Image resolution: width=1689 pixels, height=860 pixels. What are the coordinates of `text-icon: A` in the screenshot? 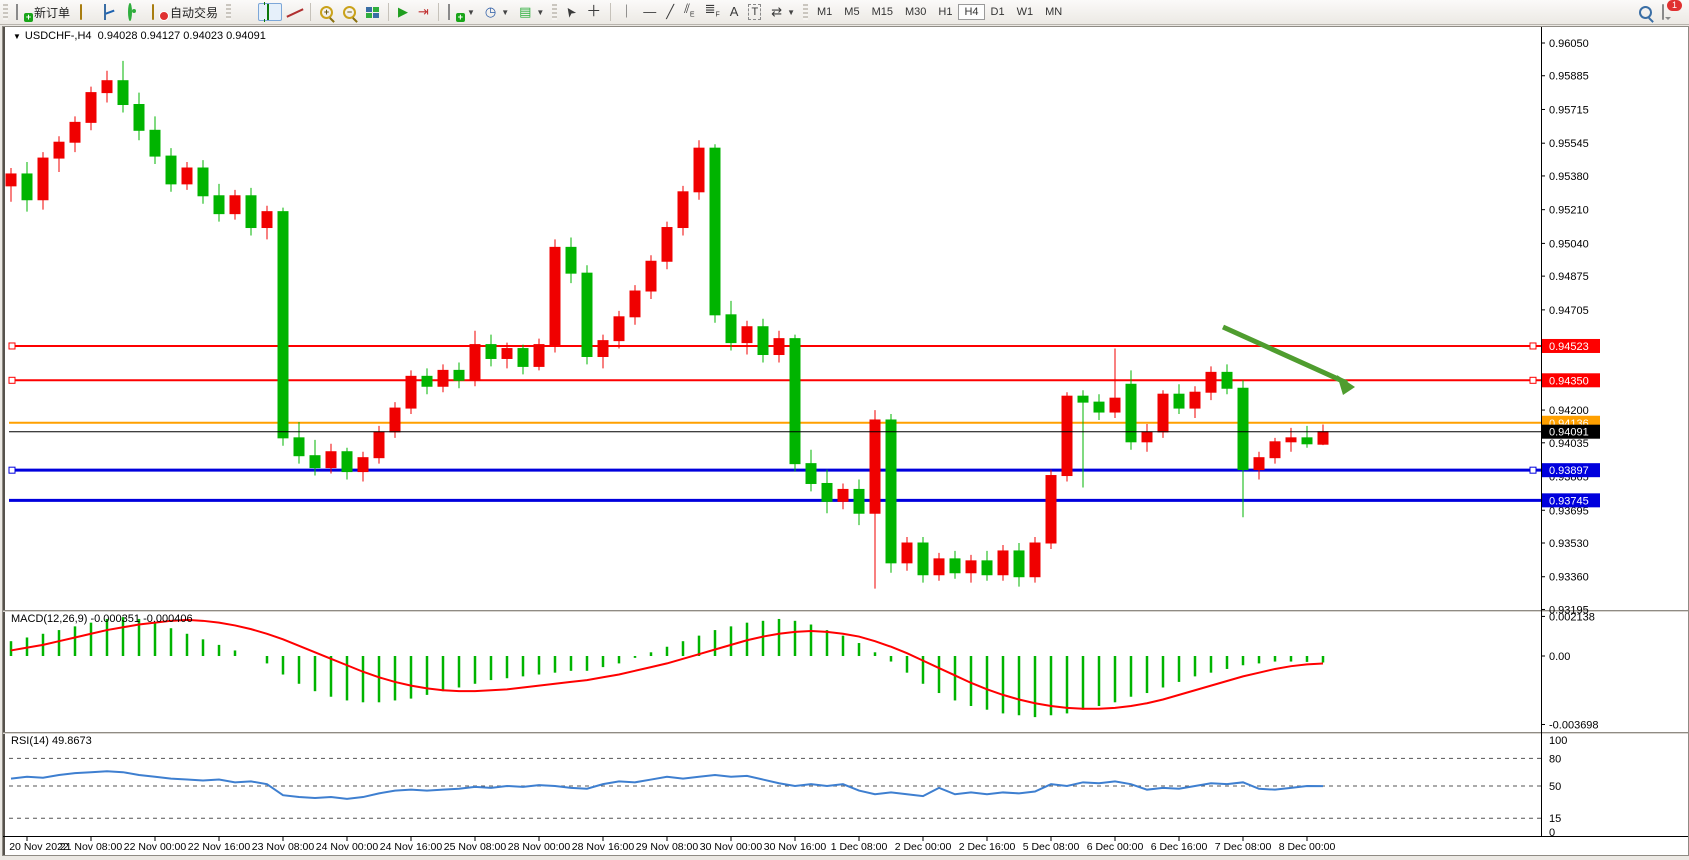 It's located at (734, 11).